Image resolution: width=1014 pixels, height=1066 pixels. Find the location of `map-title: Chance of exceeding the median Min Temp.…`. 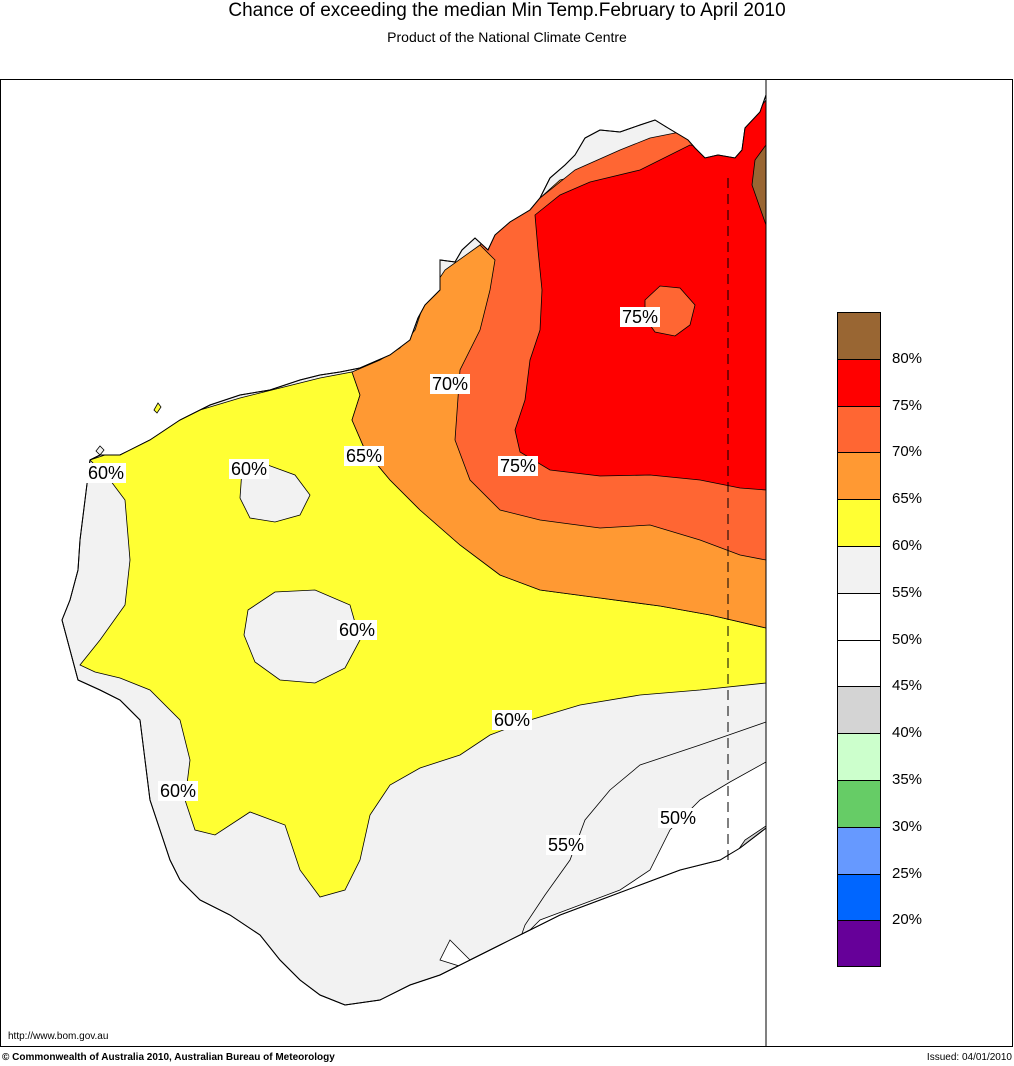

map-title: Chance of exceeding the median Min Temp.… is located at coordinates (507, 10).